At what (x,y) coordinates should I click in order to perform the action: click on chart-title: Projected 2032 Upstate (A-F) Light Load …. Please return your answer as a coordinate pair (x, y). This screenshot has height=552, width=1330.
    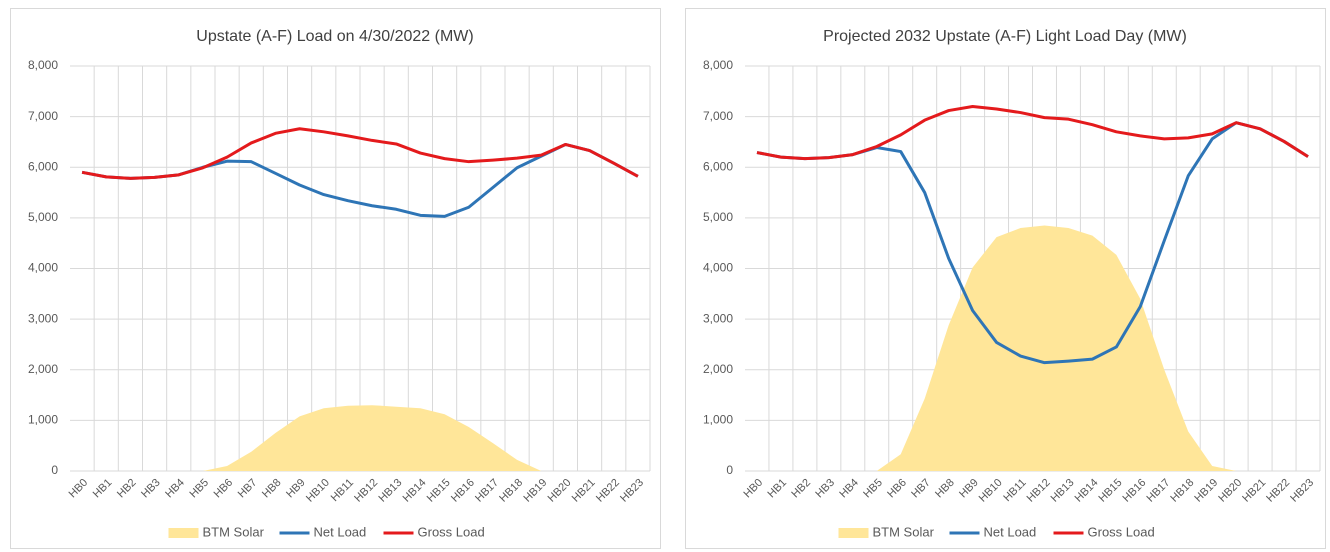
    Looking at the image, I should click on (1005, 36).